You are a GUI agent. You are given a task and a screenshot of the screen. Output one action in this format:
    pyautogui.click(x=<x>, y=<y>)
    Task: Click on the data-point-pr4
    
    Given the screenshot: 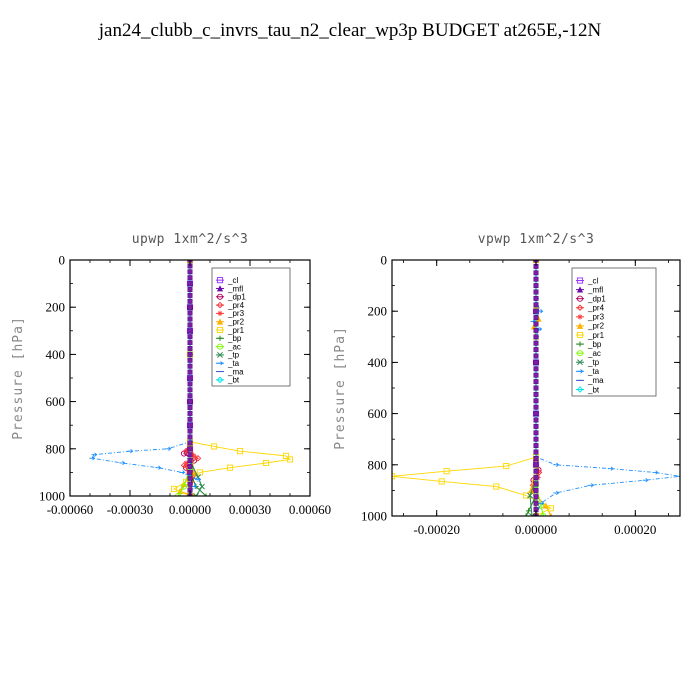 What is the action you would take?
    pyautogui.click(x=198, y=458)
    